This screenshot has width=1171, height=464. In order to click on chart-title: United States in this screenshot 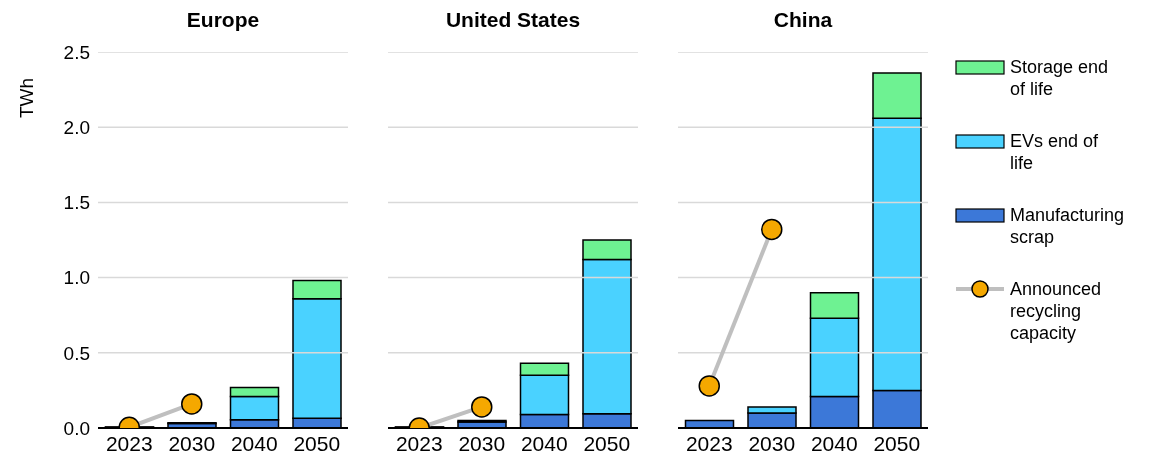, I will do `click(513, 20)`.